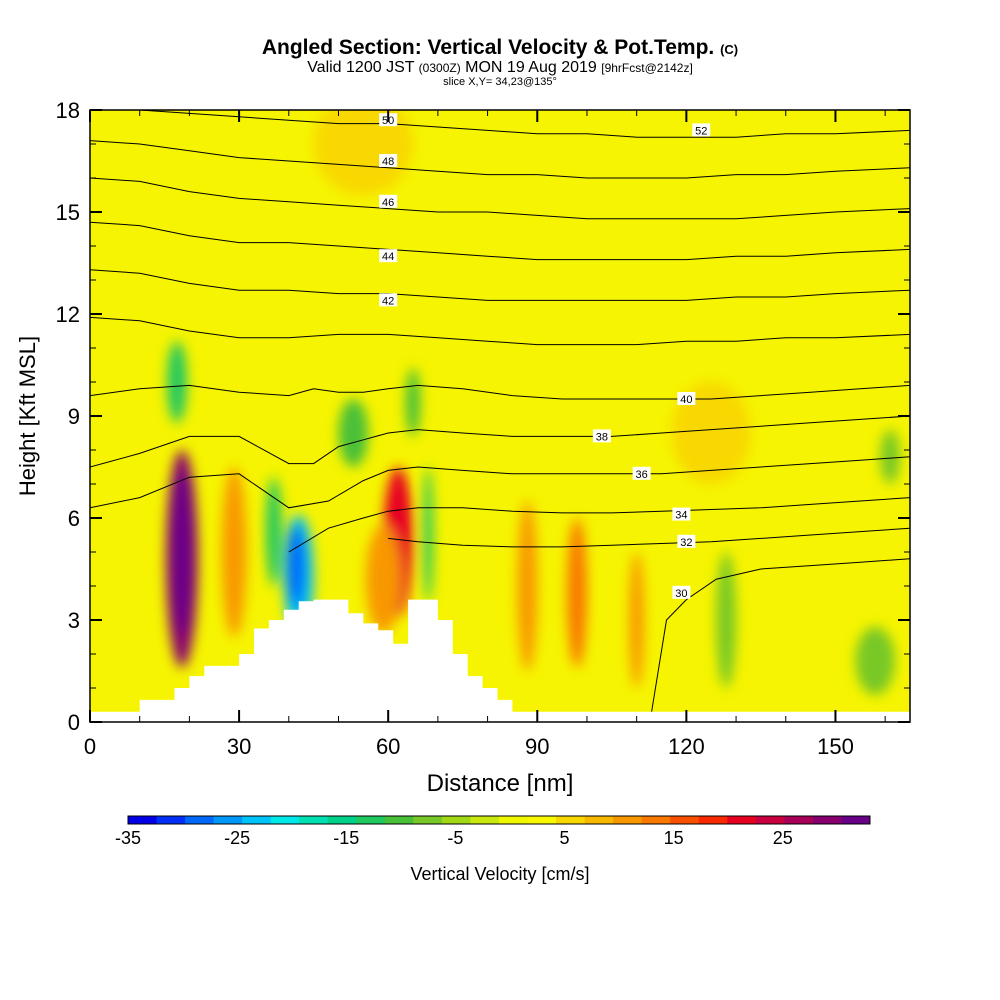 This screenshot has height=1000, width=1000. Describe the element at coordinates (835, 746) in the screenshot. I see `x-tick-label: 150` at that location.